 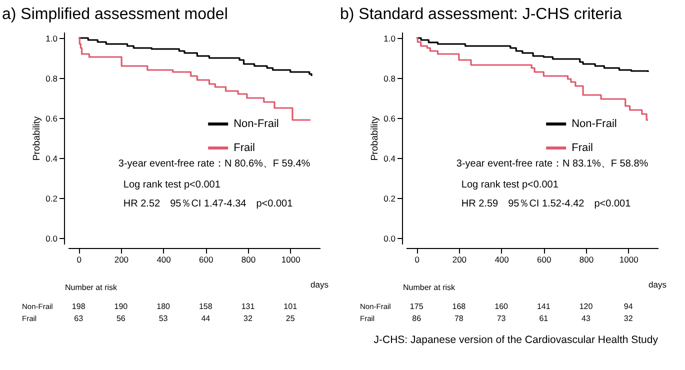 What do you see at coordinates (417, 306) in the screenshot?
I see `text: 175` at bounding box center [417, 306].